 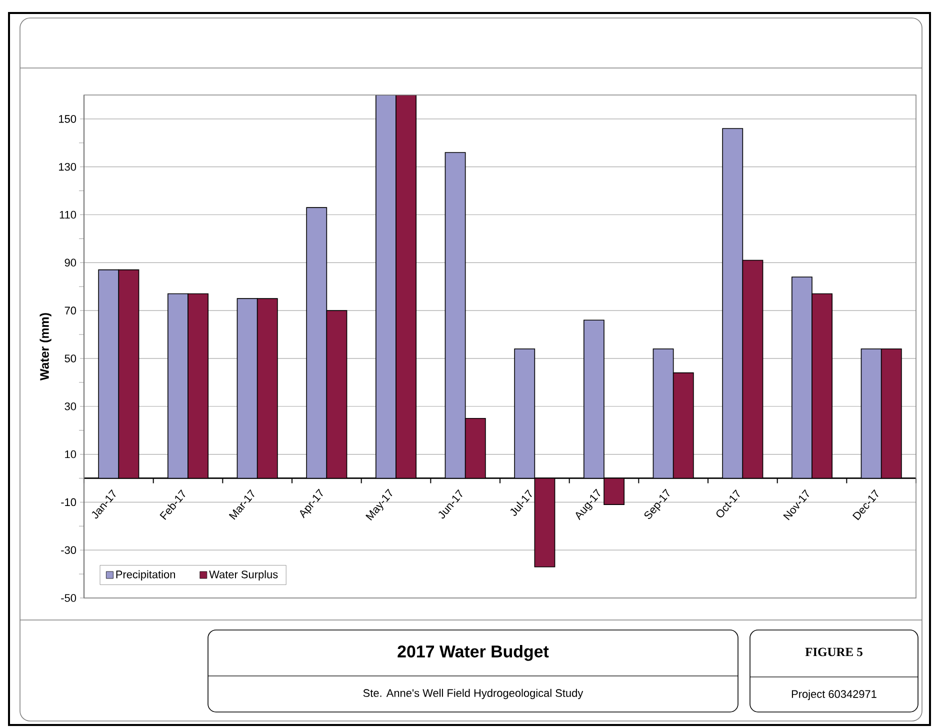 What do you see at coordinates (46, 346) in the screenshot?
I see `y-axis-title: Water (mm)` at bounding box center [46, 346].